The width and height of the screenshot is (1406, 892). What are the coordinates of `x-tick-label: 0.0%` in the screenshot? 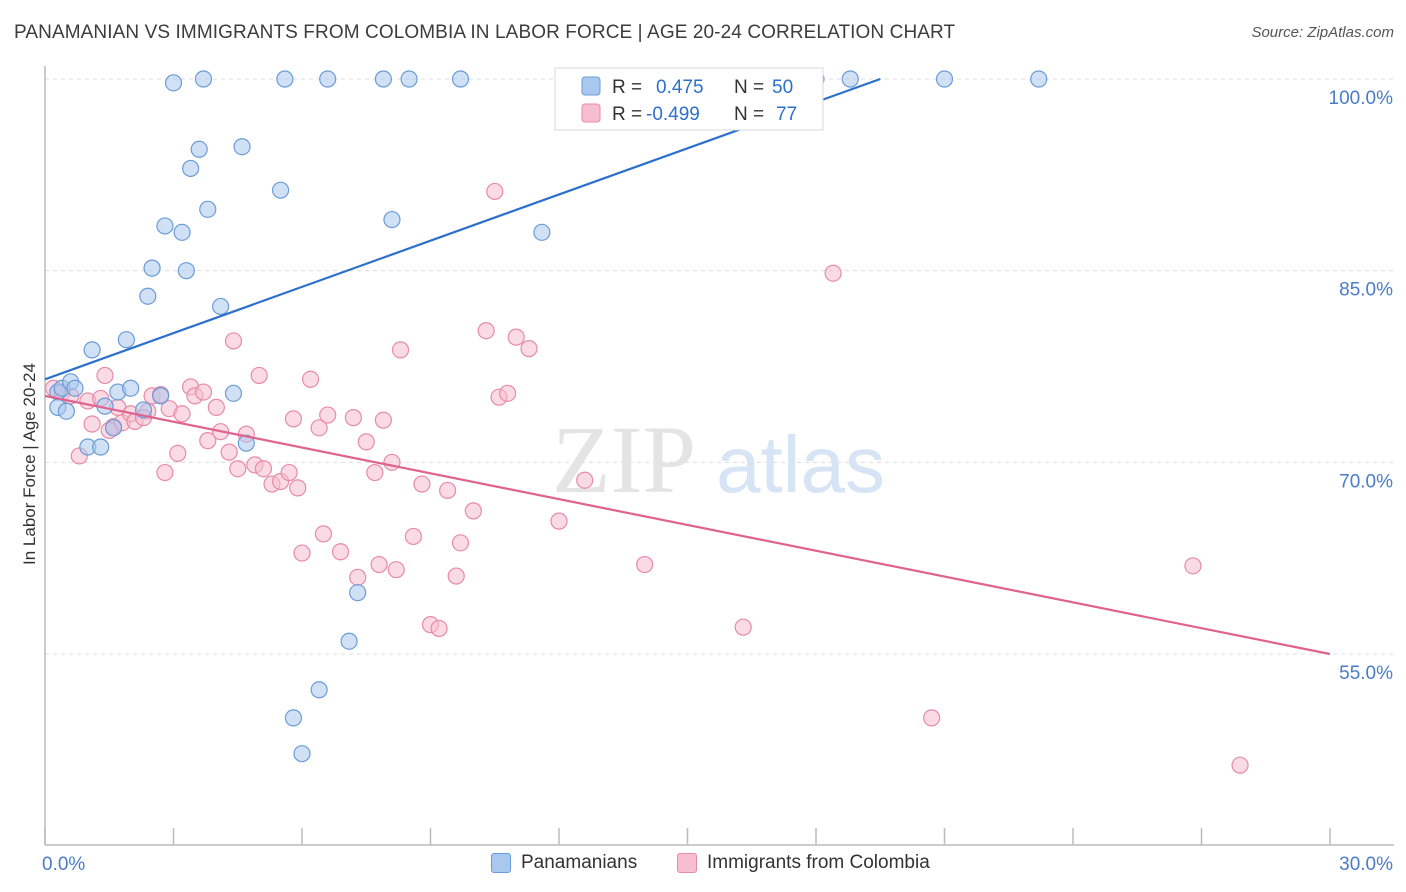 It's located at (63, 864).